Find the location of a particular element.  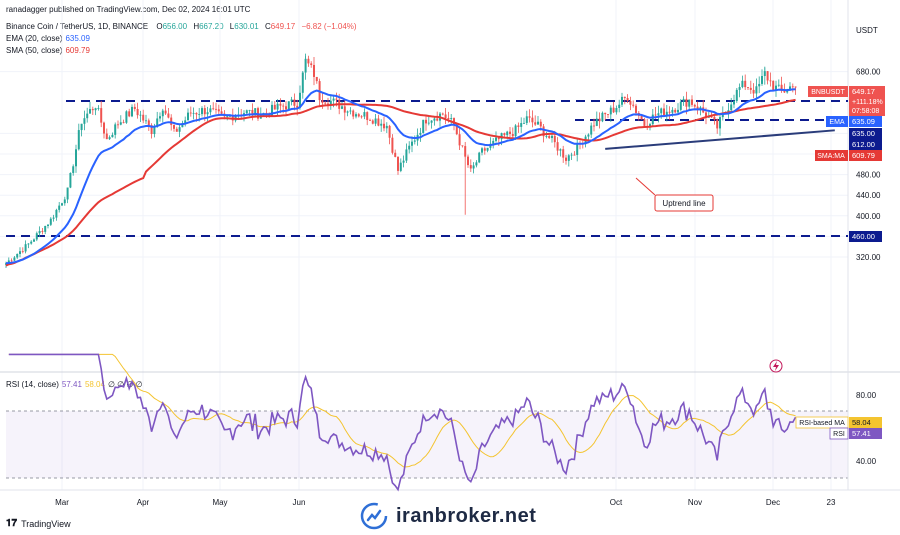

rsi-legend: RSI (14, close) 57.41 58.04 ∅ ∅ ∅ ∅ is located at coordinates (74, 384).